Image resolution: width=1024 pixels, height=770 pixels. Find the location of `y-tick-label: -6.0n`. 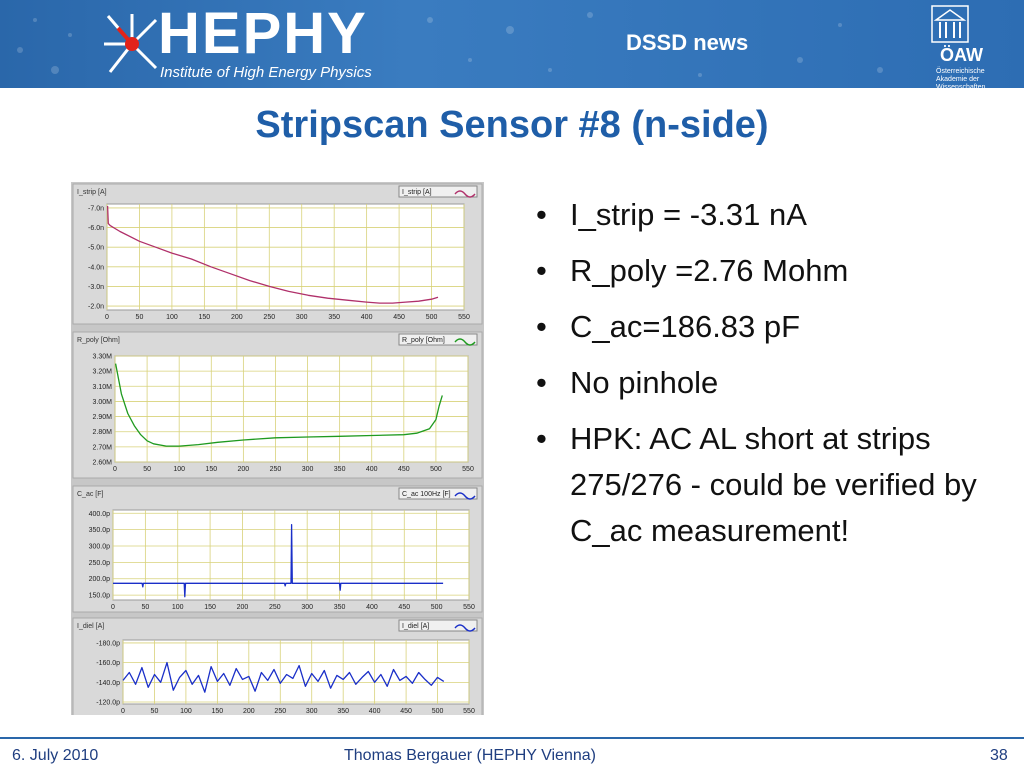

y-tick-label: -6.0n is located at coordinates (96, 228).